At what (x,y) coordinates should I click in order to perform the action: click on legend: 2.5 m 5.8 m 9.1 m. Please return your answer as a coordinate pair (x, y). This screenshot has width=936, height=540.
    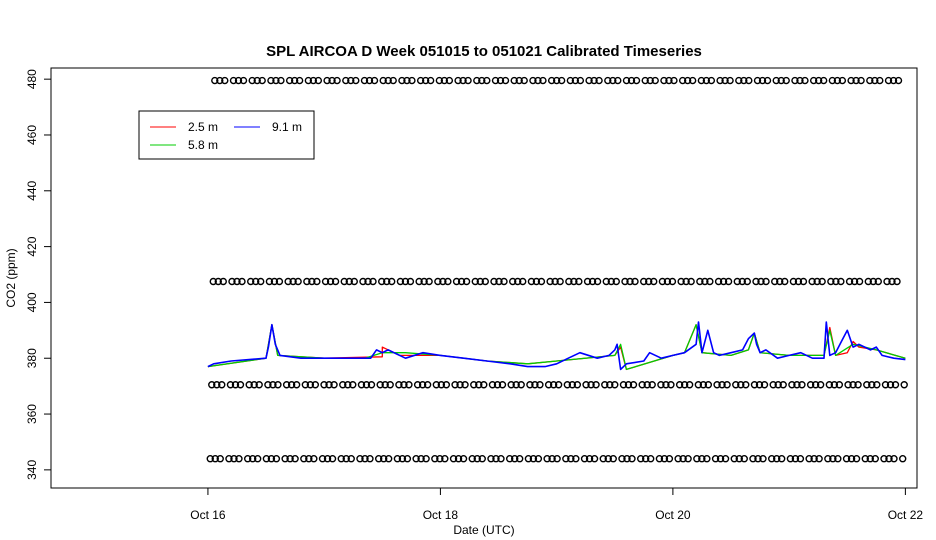
    Looking at the image, I should click on (226, 135).